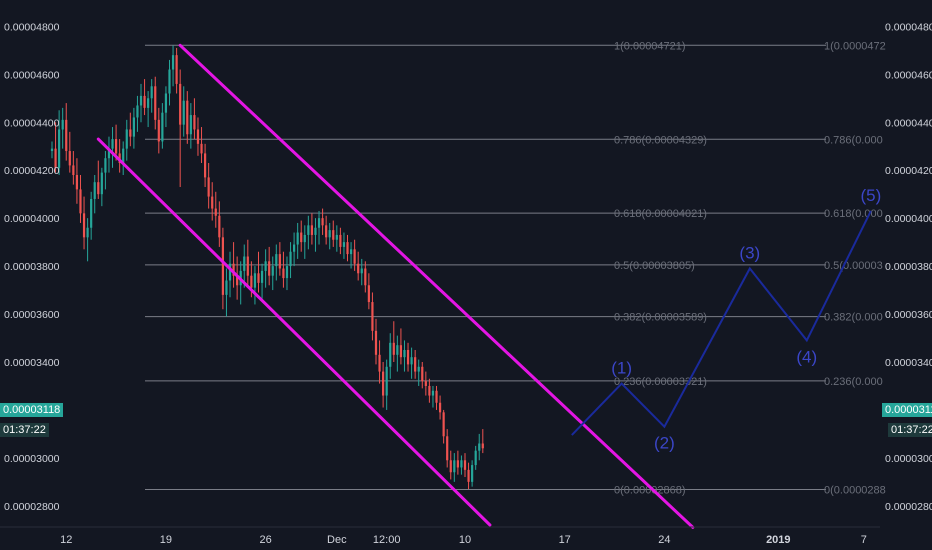 This screenshot has height=550, width=932. Describe the element at coordinates (853, 214) in the screenshot. I see `fib-level-label-right: 0.618(0.000` at that location.